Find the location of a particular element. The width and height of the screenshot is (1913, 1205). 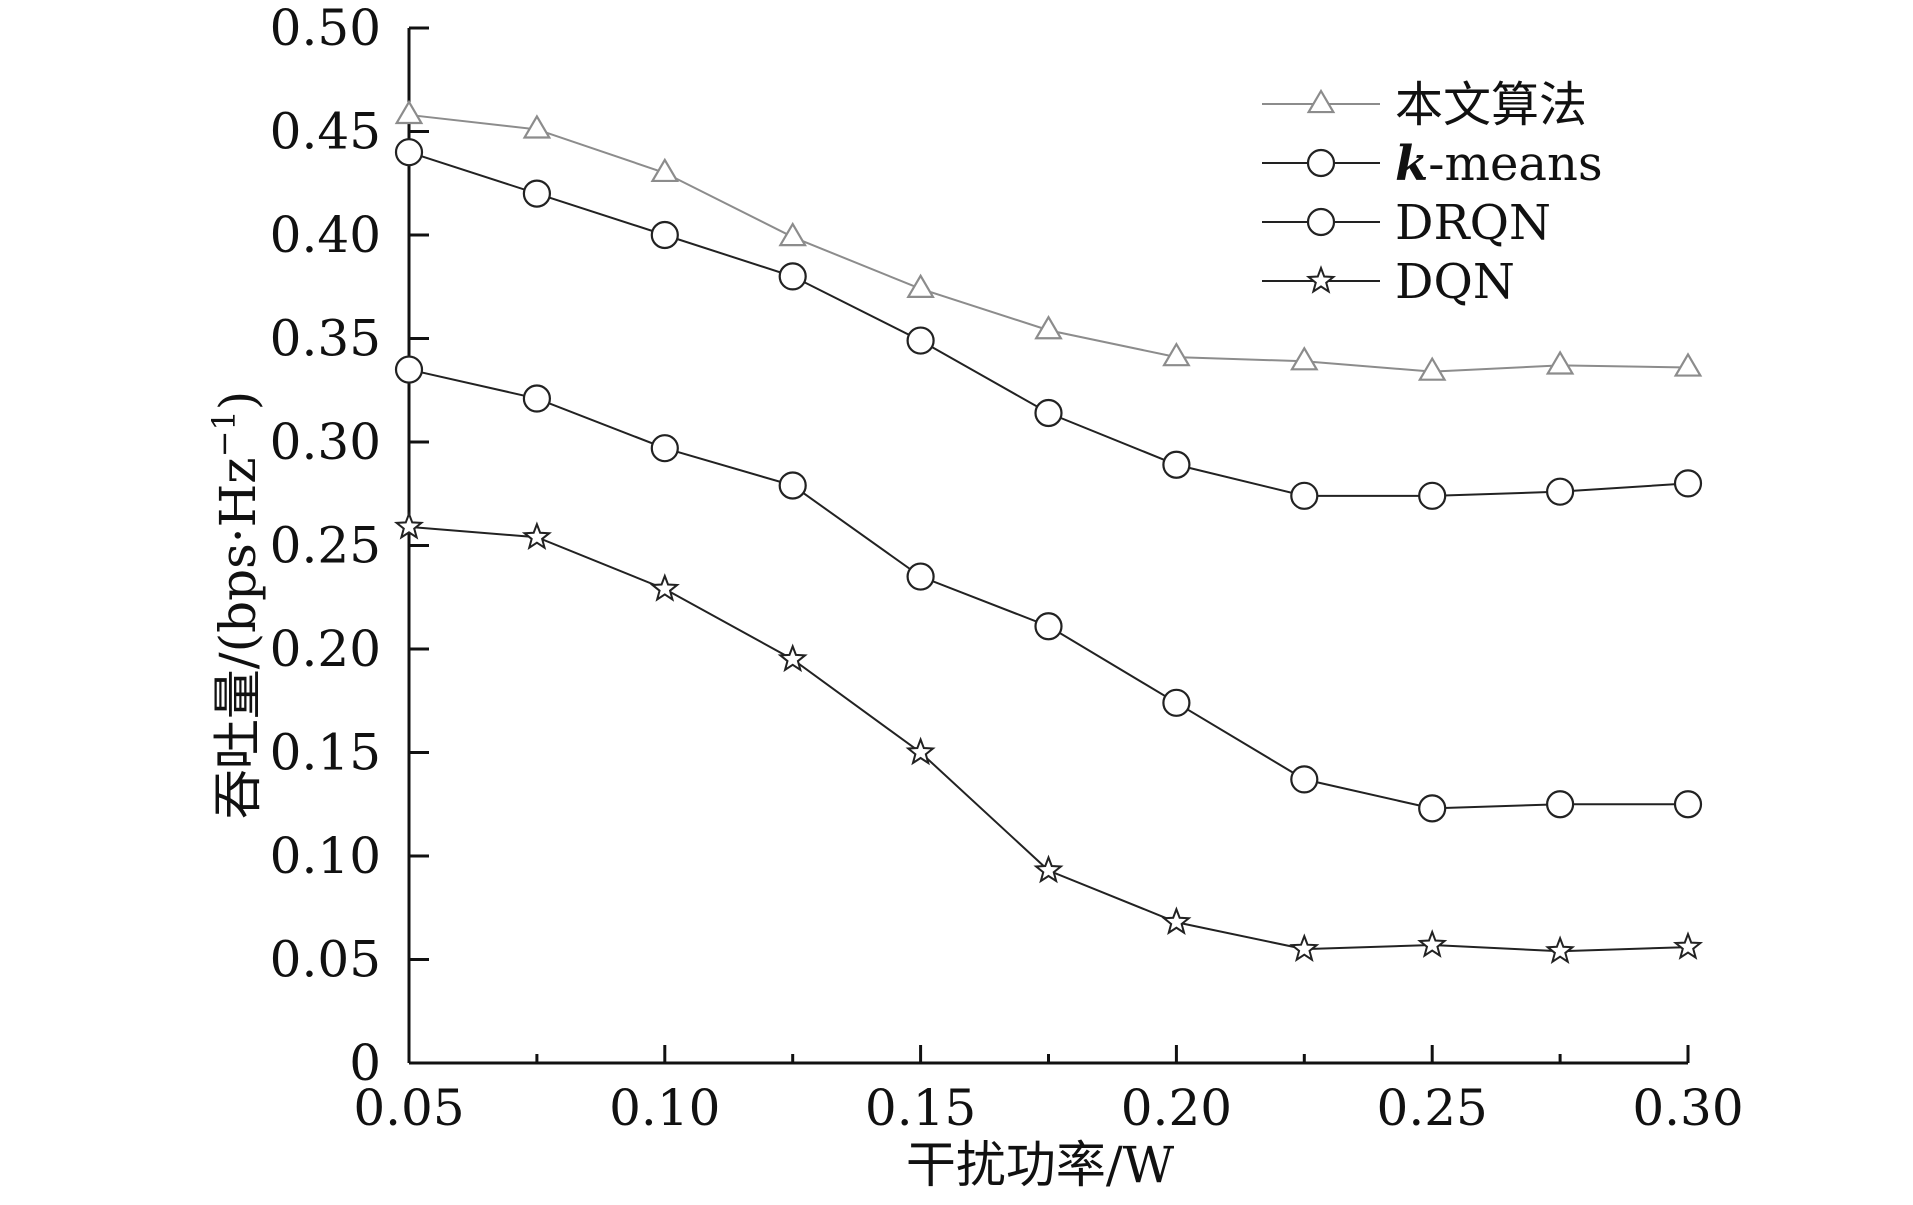

y-tick-label: 0.45 is located at coordinates (325, 132).